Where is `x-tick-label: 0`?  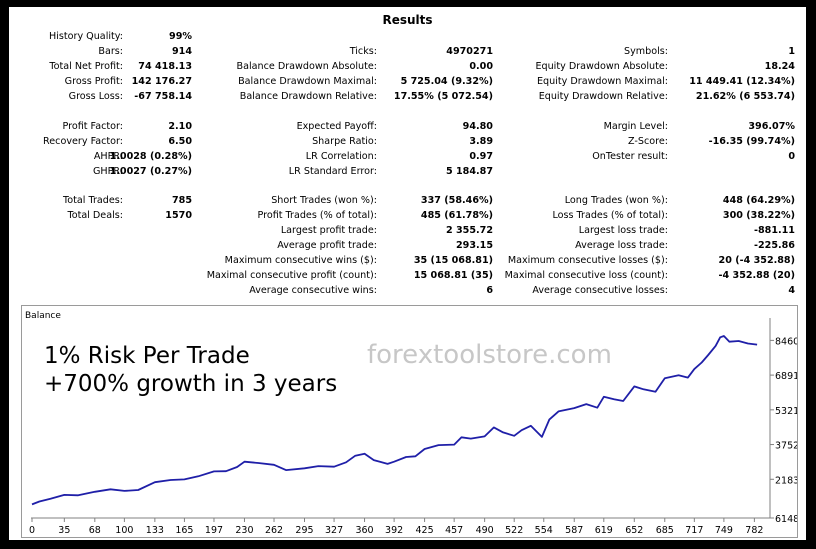
x-tick-label: 0 is located at coordinates (32, 530).